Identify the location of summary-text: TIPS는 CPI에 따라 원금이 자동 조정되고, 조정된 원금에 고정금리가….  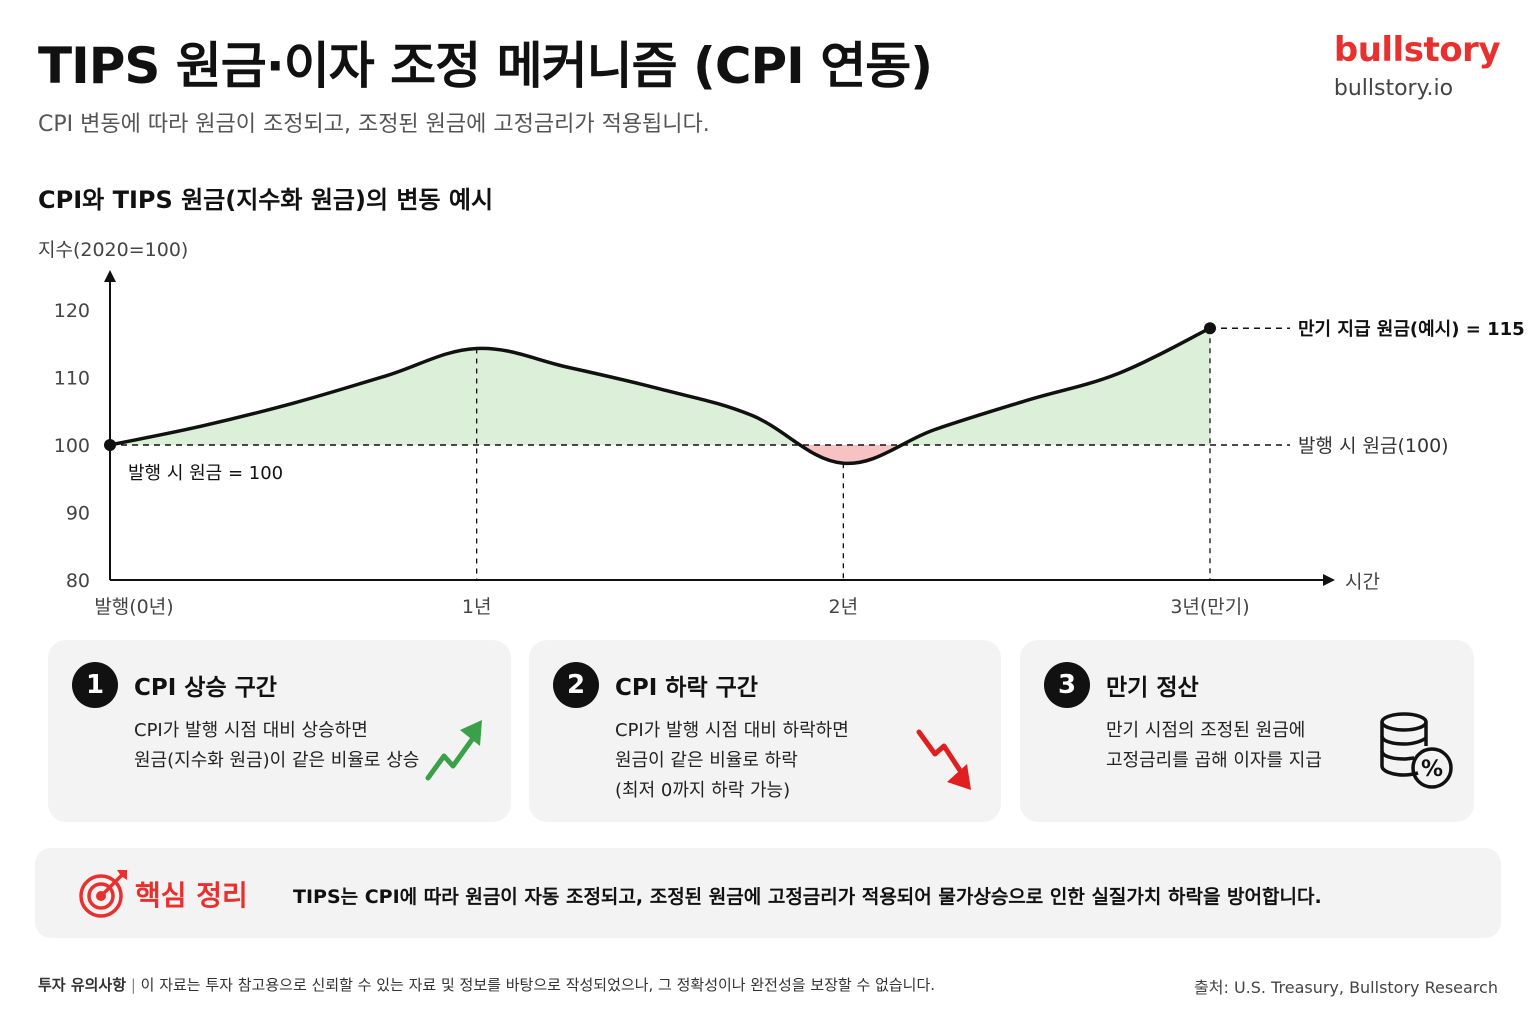
(807, 897).